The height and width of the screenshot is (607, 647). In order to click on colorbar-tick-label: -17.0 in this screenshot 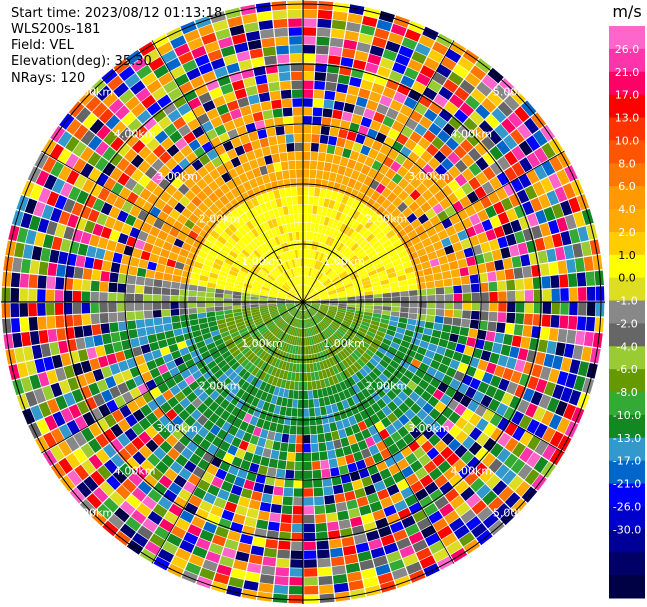, I will do `click(627, 461)`.